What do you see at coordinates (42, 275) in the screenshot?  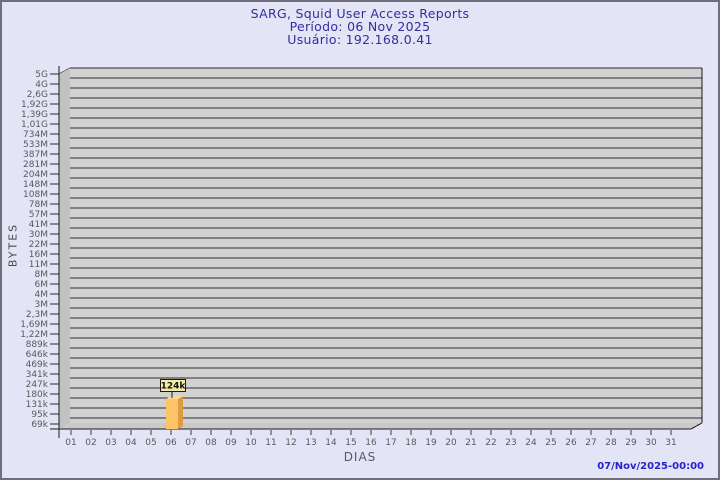 I see `y-tick-label: 8M` at bounding box center [42, 275].